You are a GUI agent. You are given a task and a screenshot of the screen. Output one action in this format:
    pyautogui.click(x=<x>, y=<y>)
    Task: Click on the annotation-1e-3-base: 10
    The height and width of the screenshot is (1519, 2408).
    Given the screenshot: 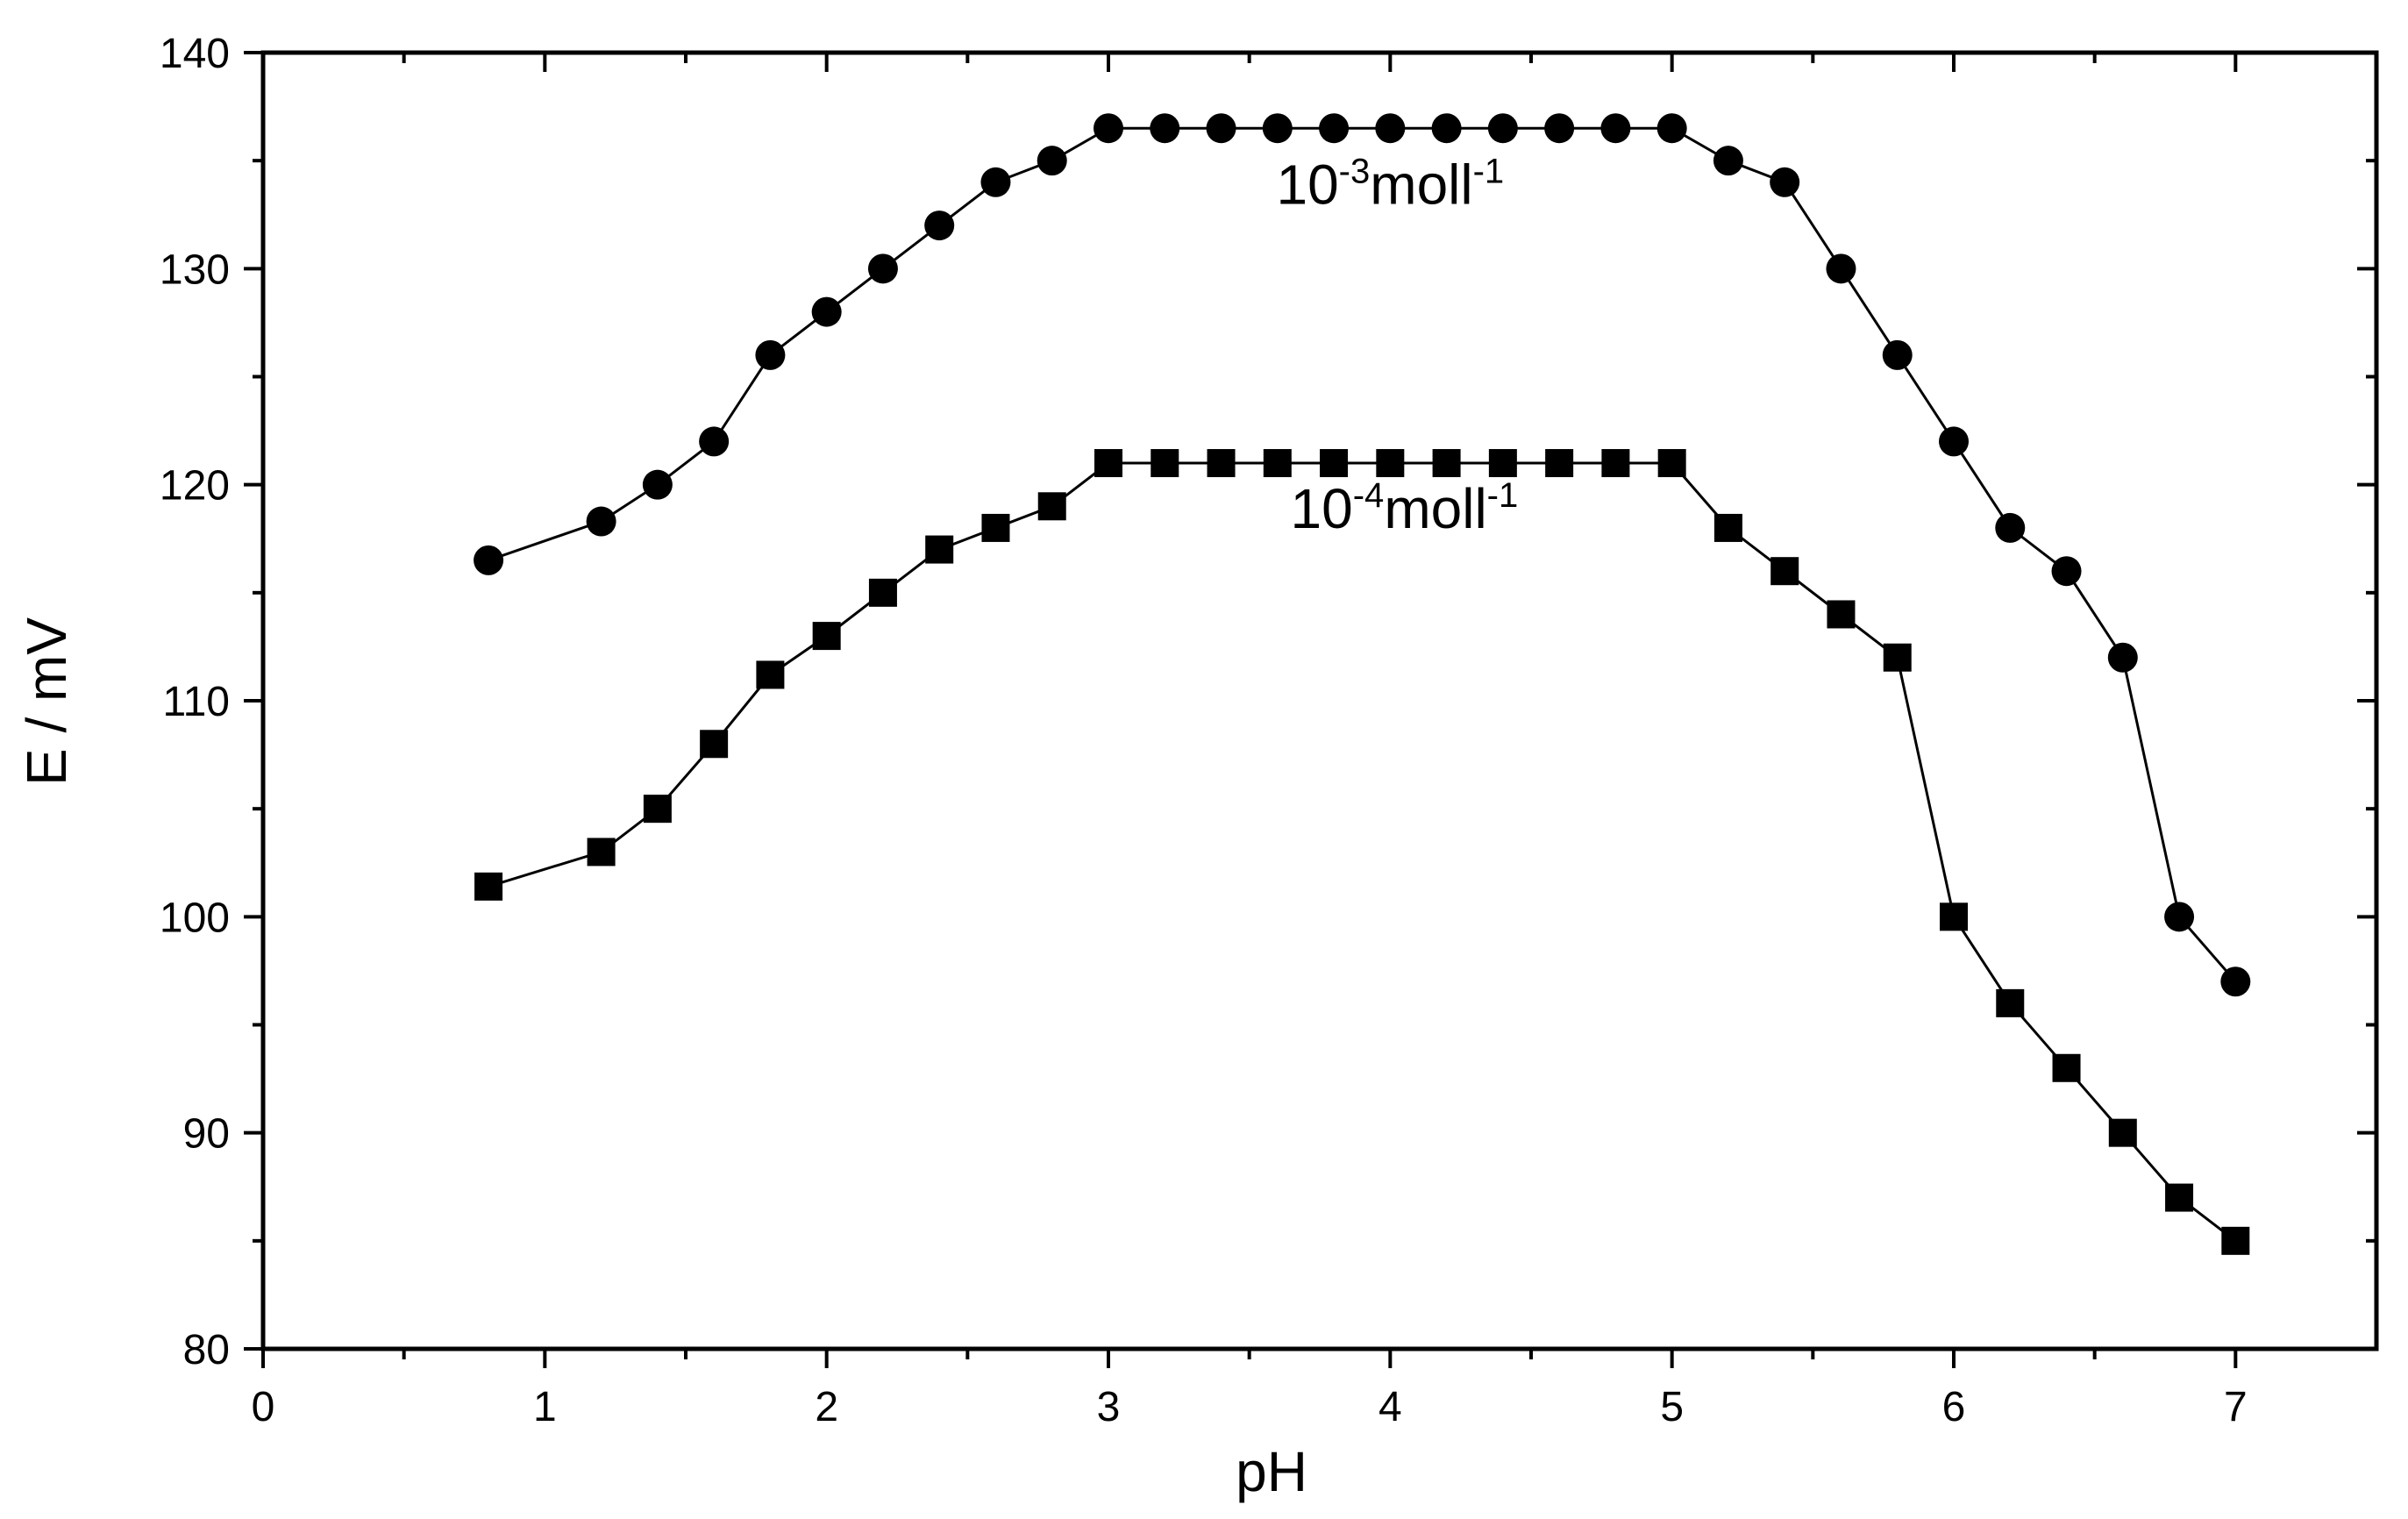 What is the action you would take?
    pyautogui.click(x=1307, y=184)
    